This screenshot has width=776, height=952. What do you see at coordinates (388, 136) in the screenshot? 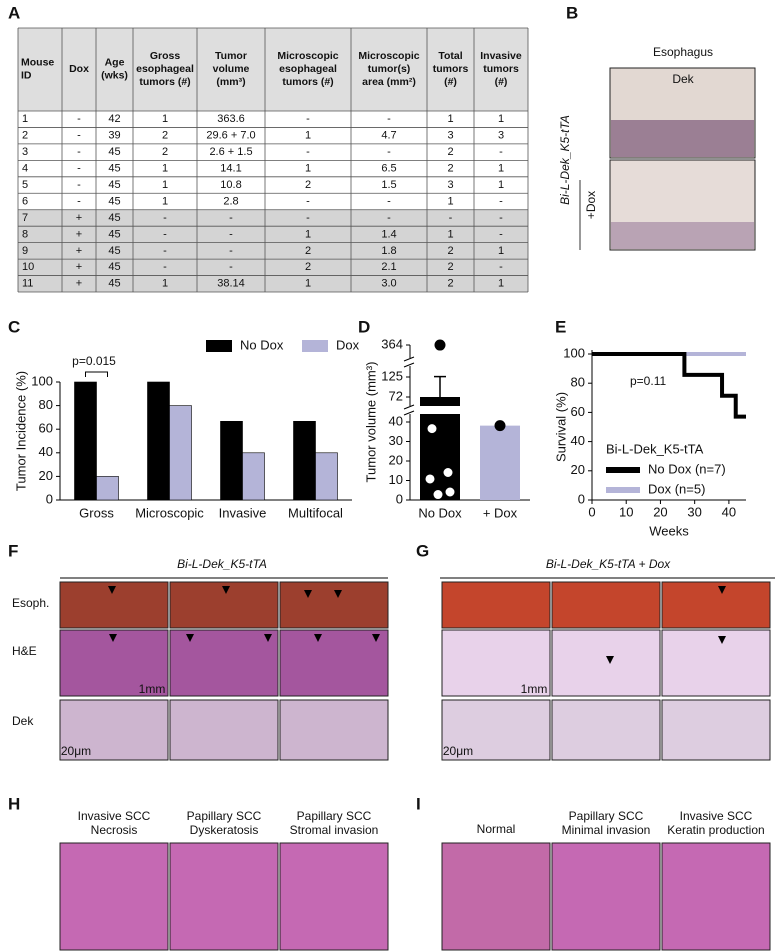
I see `table-cell: 4.7` at bounding box center [388, 136].